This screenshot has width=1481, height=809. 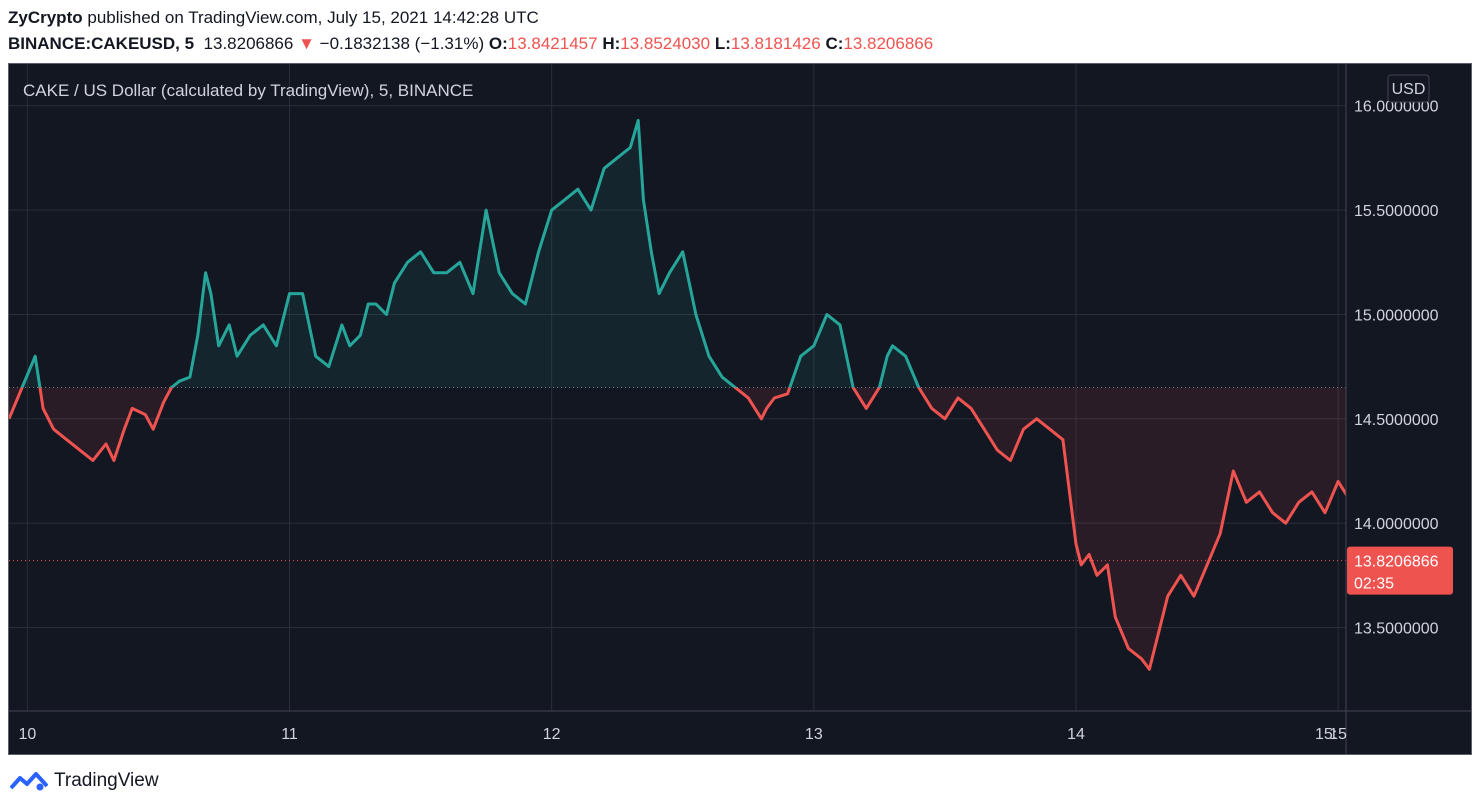 What do you see at coordinates (1396, 211) in the screenshot?
I see `y-tick-label: 15.5000000` at bounding box center [1396, 211].